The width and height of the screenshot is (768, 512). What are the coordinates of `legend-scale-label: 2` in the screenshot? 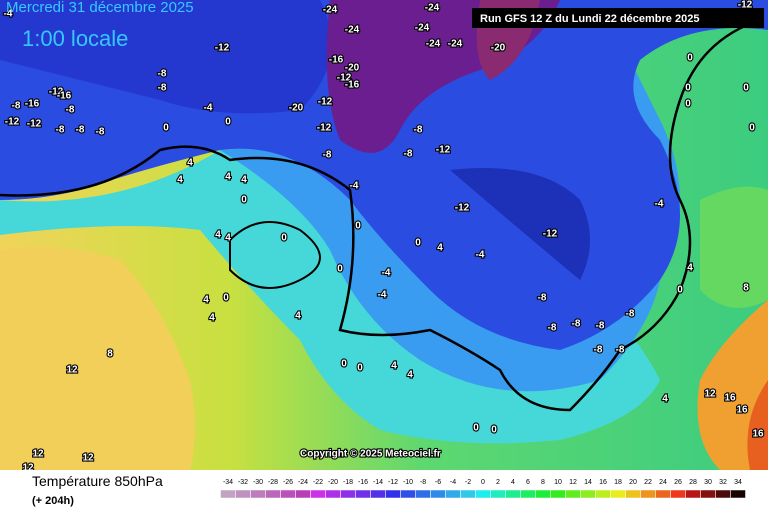 It's located at (498, 482).